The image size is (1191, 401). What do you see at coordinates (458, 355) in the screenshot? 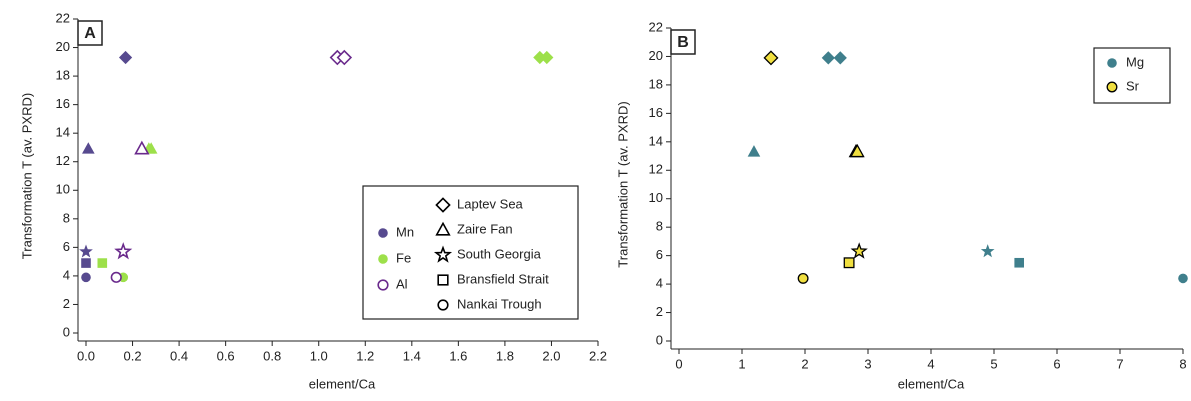
I see `x-tick-label: 1.6` at bounding box center [458, 355].